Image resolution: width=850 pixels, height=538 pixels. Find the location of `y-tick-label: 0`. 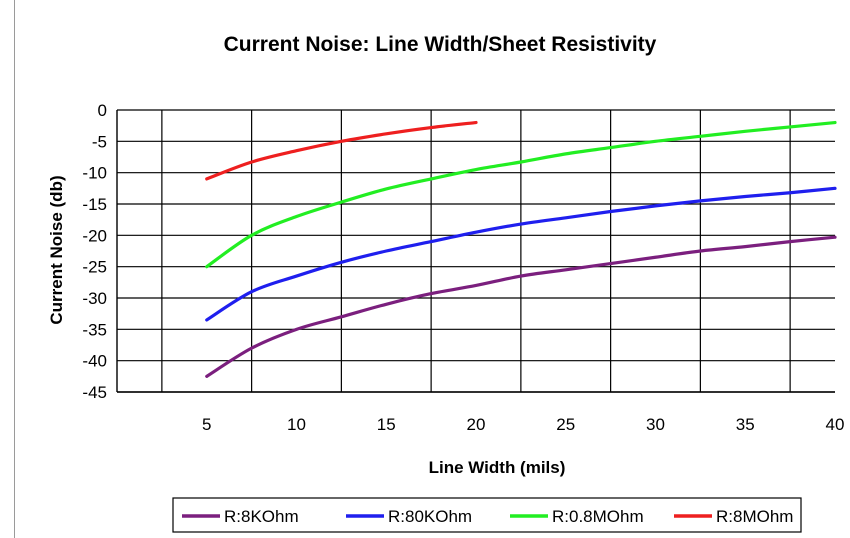

y-tick-label: 0 is located at coordinates (102, 110).